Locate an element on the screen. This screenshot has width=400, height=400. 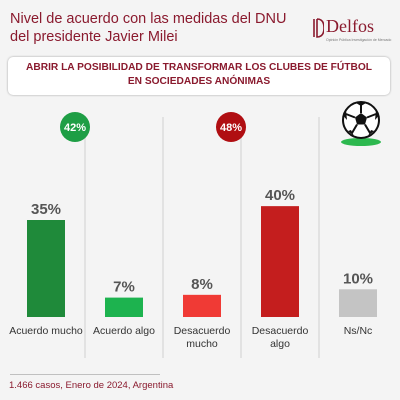
value-label-acuerdo-mucho: 35% is located at coordinates (46, 209).